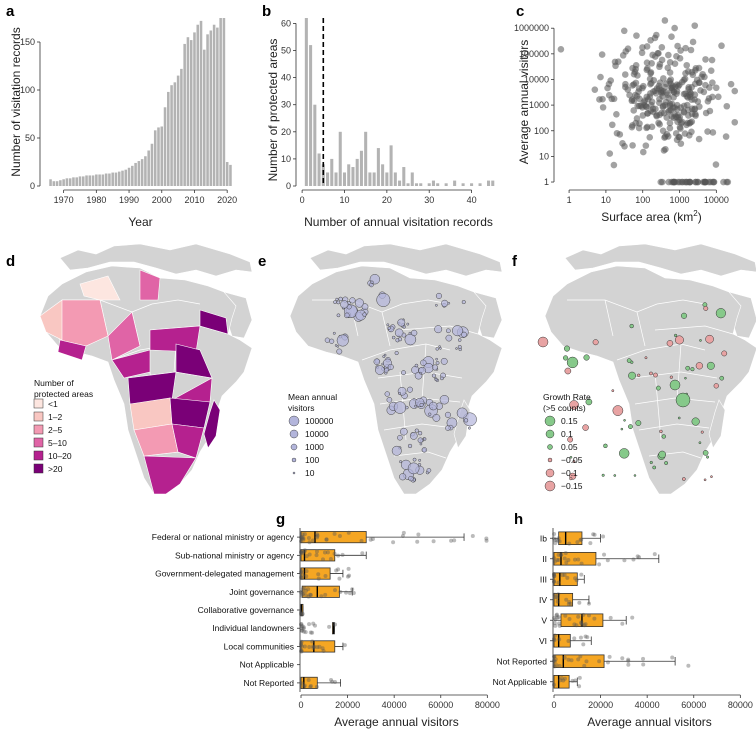 This screenshot has width=756, height=736. What do you see at coordinates (398, 222) in the screenshot?
I see `x-axis-label-b: Number of annual visitation records` at bounding box center [398, 222].